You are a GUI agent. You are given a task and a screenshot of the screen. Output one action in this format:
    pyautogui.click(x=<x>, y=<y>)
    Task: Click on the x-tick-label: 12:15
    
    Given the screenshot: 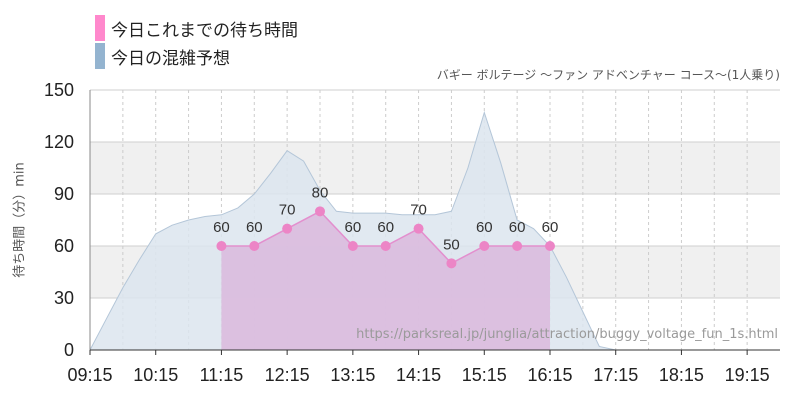 What is the action you would take?
    pyautogui.click(x=287, y=375)
    